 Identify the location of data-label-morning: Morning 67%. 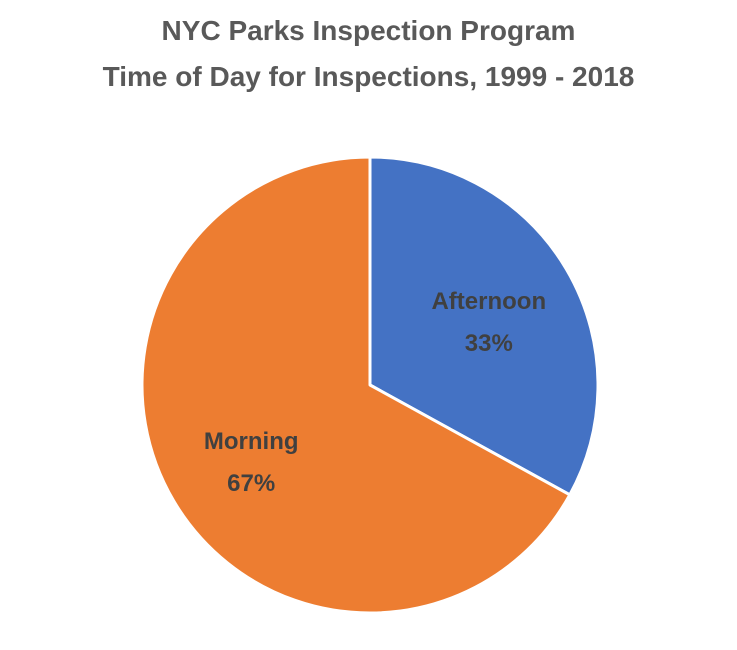
(251, 462).